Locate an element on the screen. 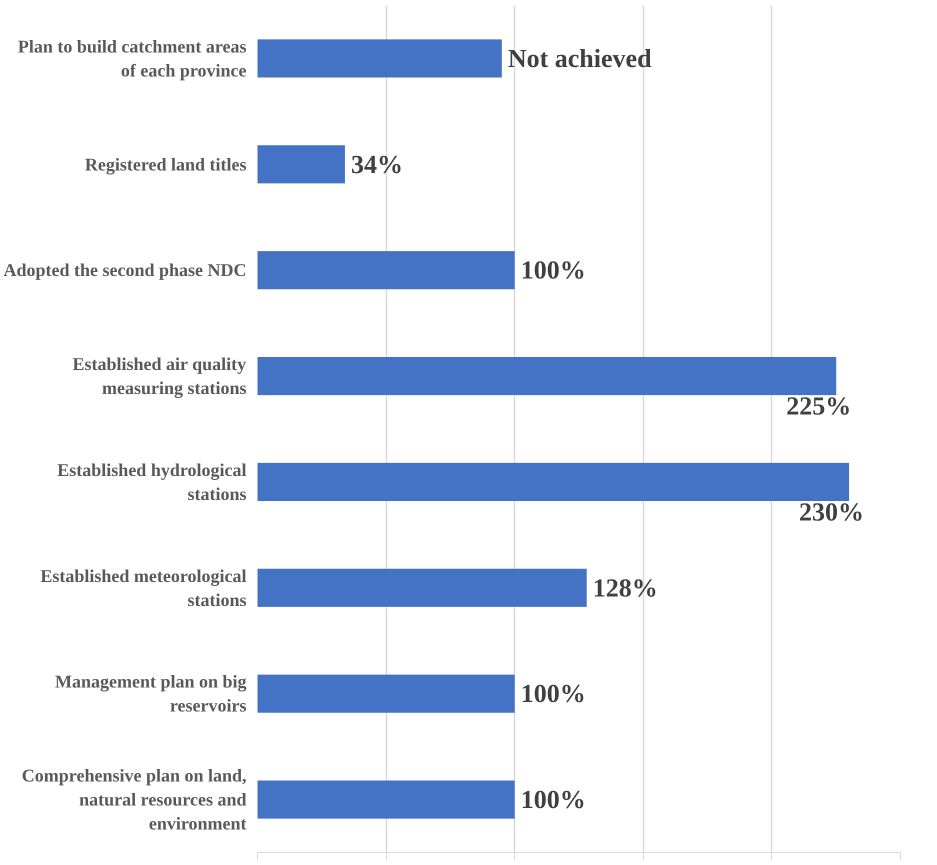 This screenshot has width=937, height=865. data-label: 225% is located at coordinates (819, 406).